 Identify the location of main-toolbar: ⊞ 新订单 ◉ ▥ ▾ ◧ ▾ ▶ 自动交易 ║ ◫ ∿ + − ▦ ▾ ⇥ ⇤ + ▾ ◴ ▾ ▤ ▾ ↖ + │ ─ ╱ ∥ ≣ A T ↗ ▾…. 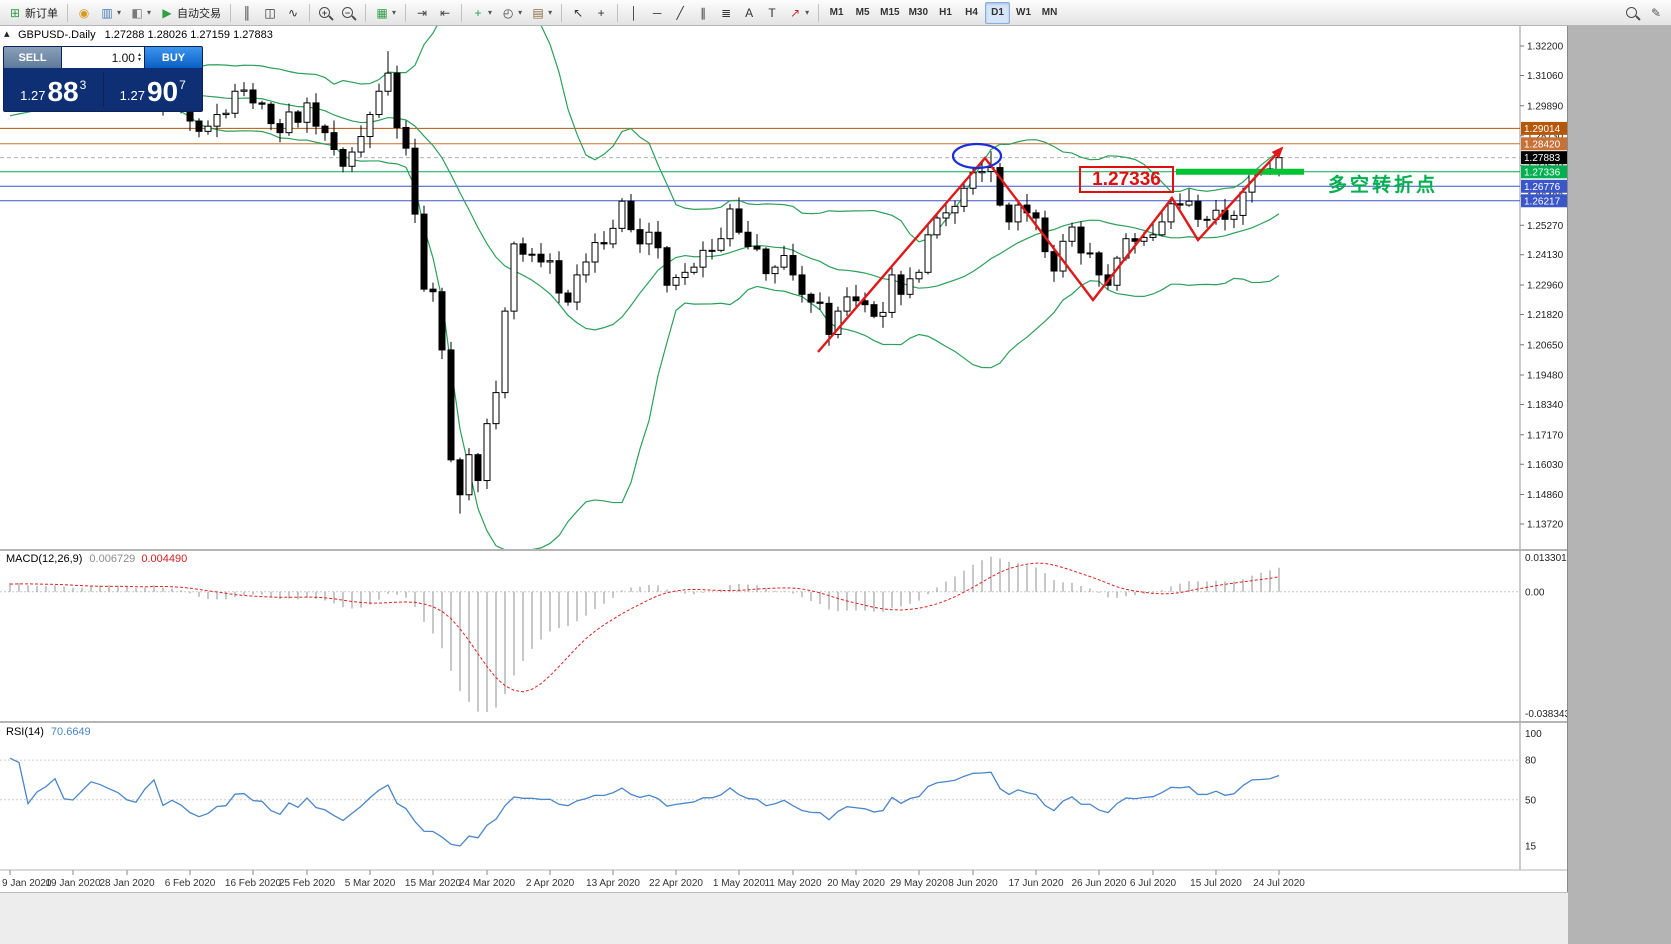
(835, 13).